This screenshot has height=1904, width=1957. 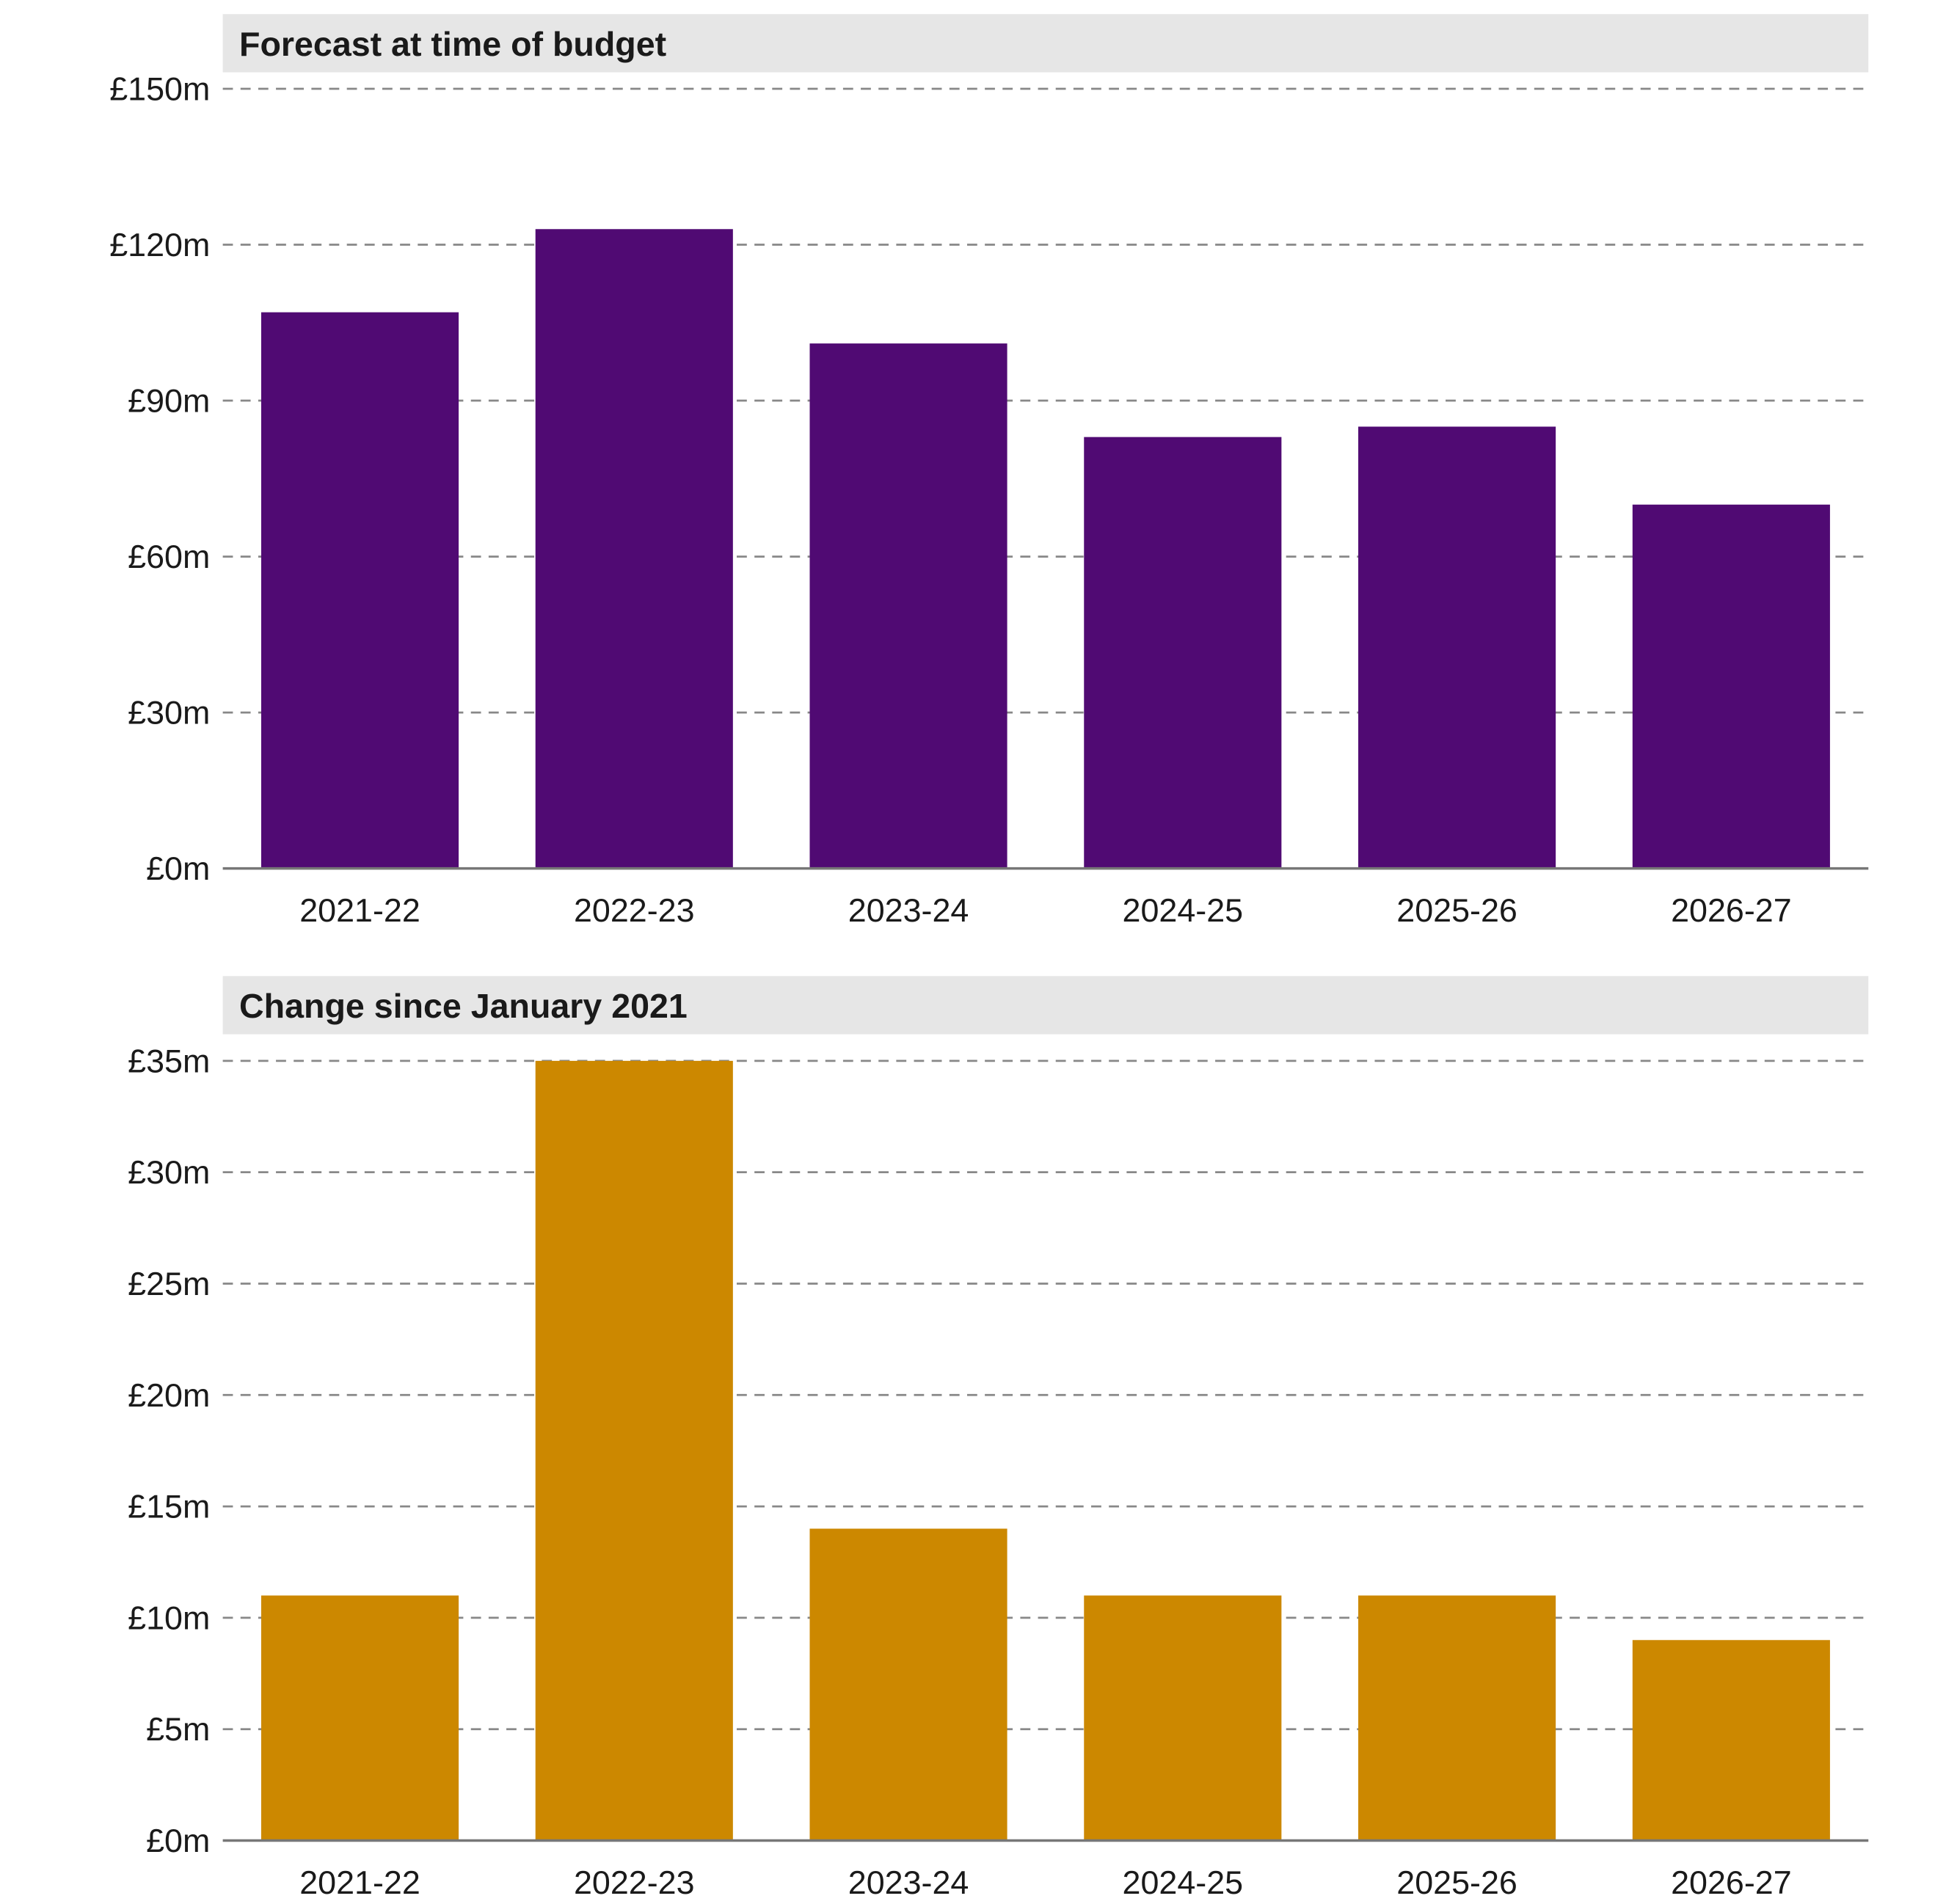 I want to click on panel-title: Forecast at time of budget, so click(x=452, y=44).